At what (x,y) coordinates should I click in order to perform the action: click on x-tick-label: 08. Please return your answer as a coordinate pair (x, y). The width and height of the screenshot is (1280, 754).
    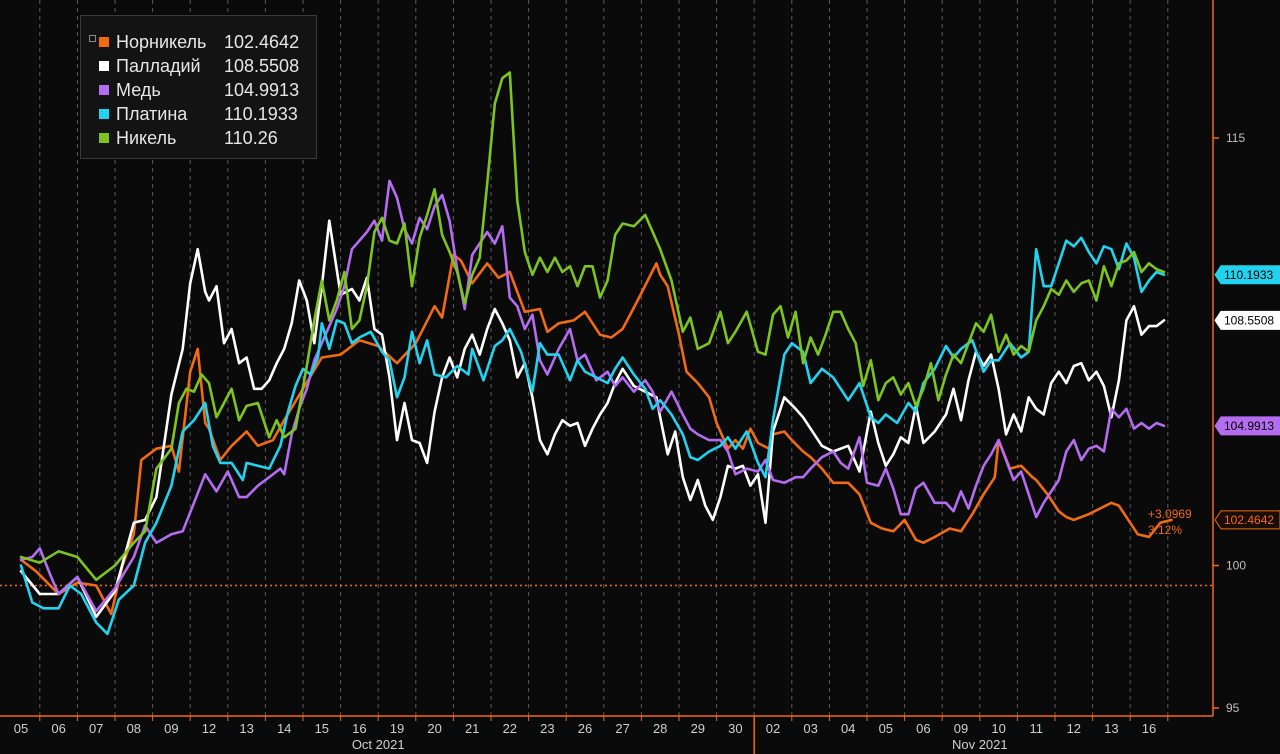
    Looking at the image, I should click on (134, 728).